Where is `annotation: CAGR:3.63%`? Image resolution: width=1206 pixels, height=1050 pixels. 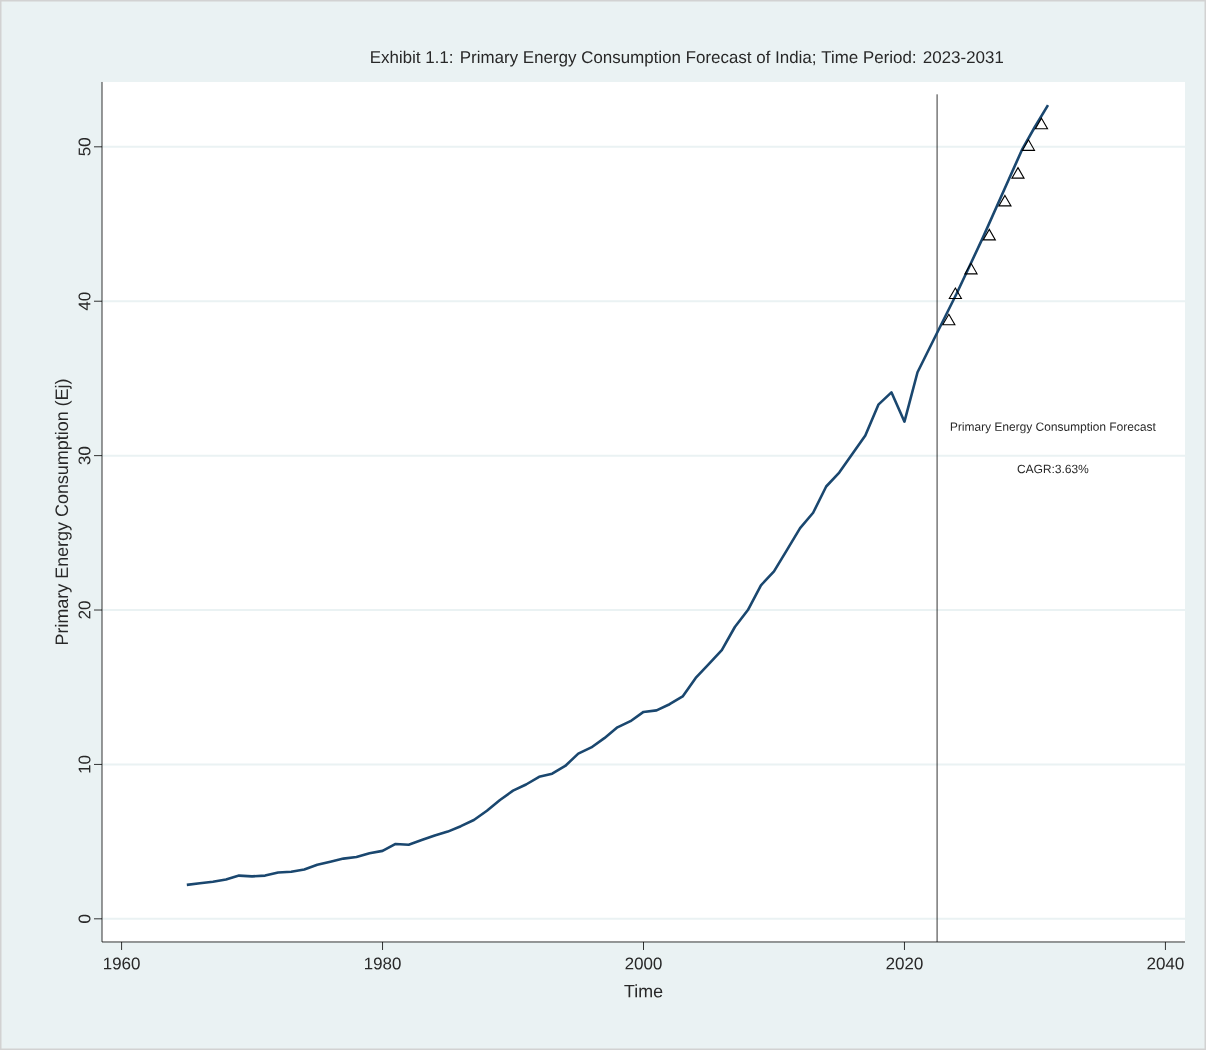
annotation: CAGR:3.63% is located at coordinates (1053, 469).